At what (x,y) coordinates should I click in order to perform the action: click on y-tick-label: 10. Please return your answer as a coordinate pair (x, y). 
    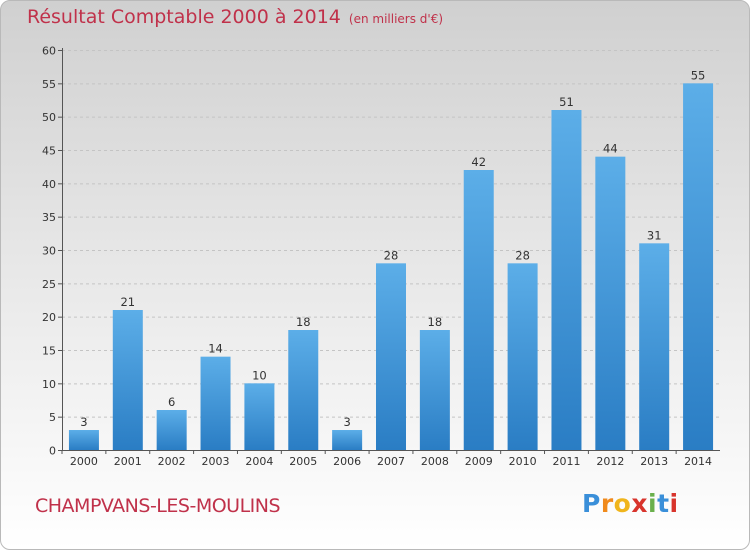
    Looking at the image, I should click on (49, 384).